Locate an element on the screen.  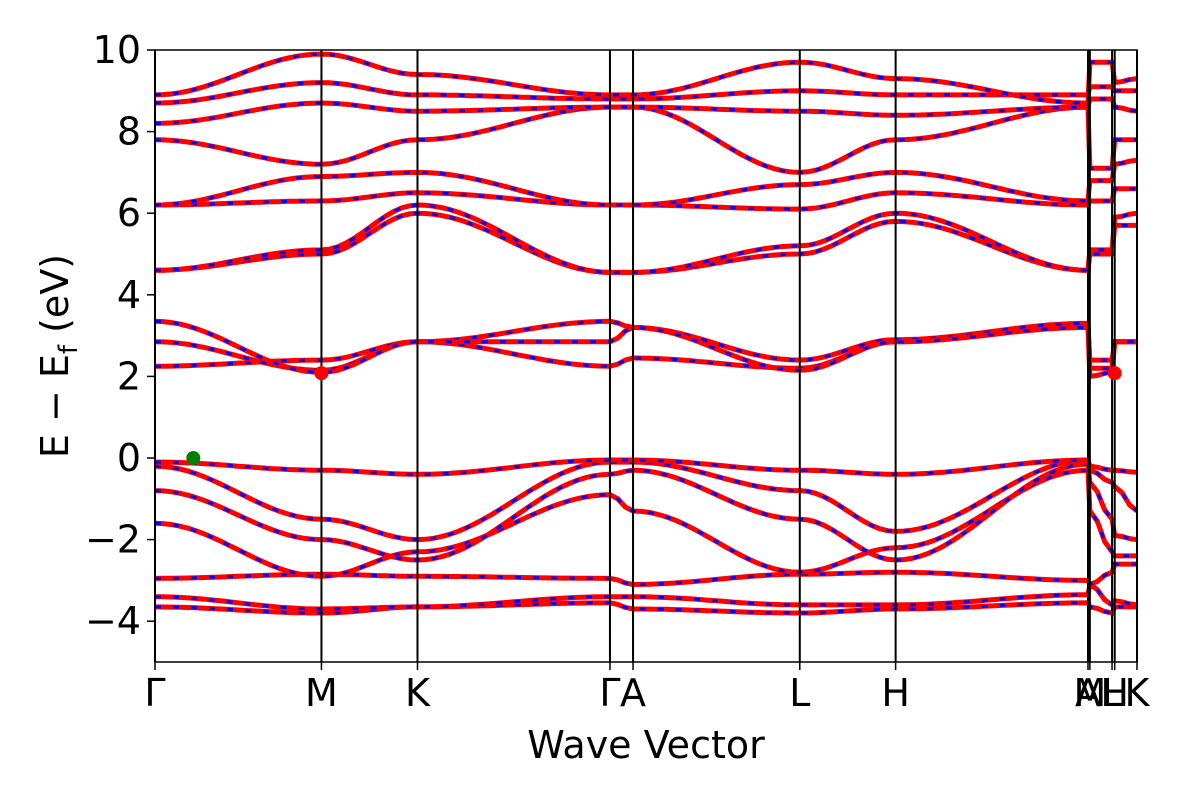
y-axis-label-unit: (eV) is located at coordinates (55, 299).